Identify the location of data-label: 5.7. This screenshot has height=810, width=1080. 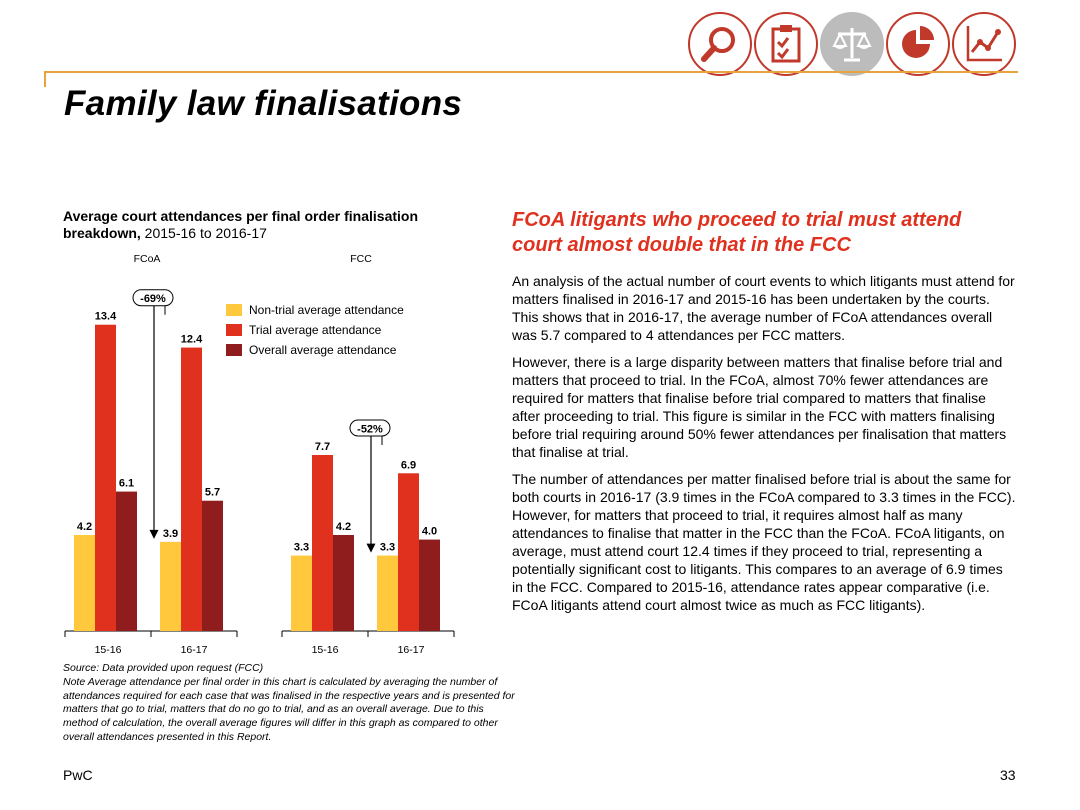
(212, 493).